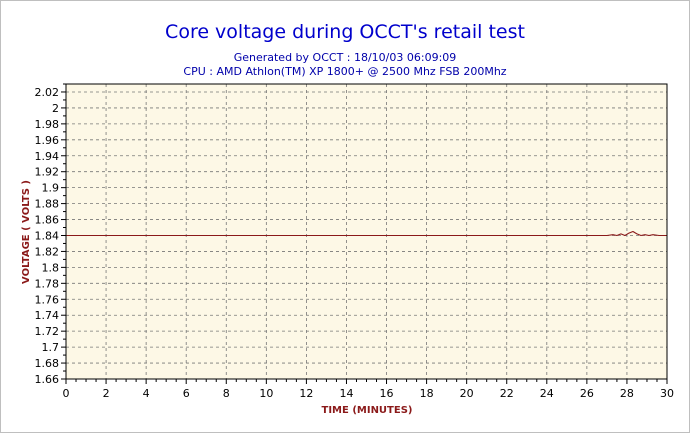  Describe the element at coordinates (367, 410) in the screenshot. I see `x-axis-label: TIME (MINUTES)` at that location.